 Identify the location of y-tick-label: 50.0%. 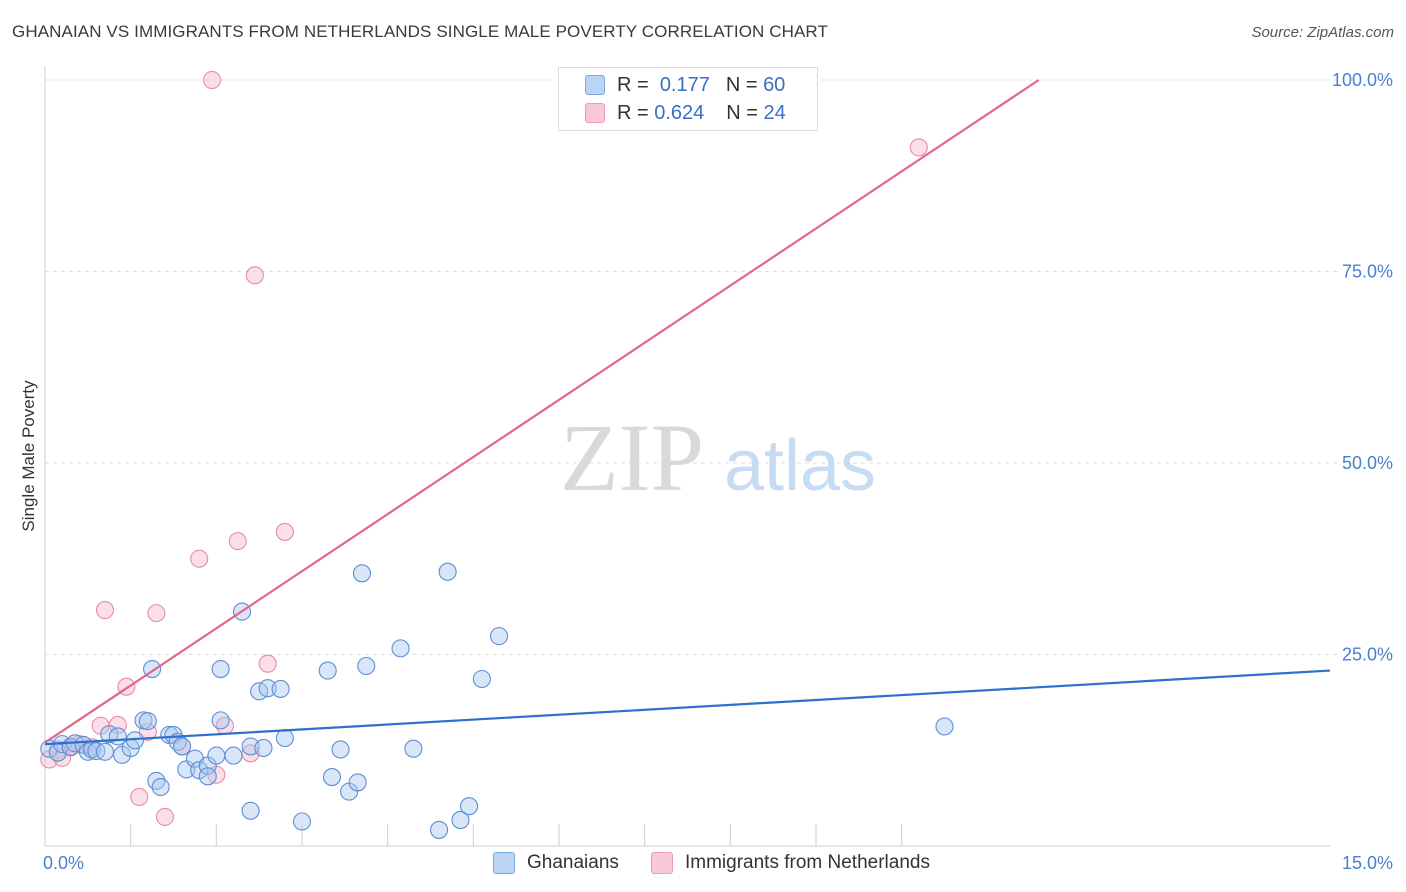
(1367, 463).